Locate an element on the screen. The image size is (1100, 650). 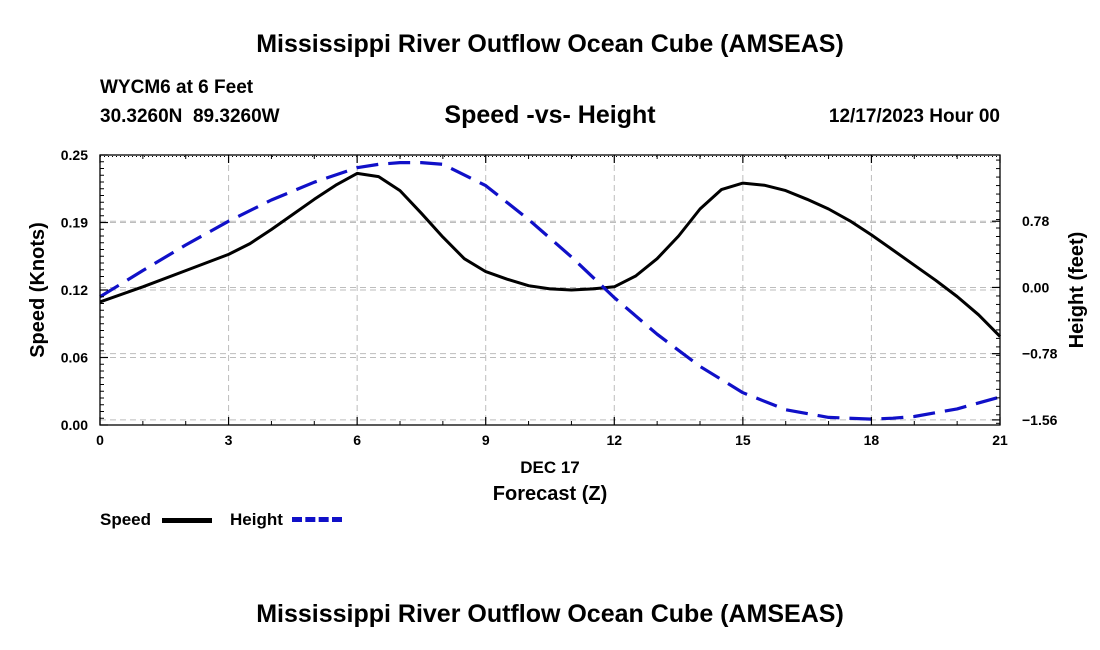
y2-tick-label: 0.78 is located at coordinates (1035, 221).